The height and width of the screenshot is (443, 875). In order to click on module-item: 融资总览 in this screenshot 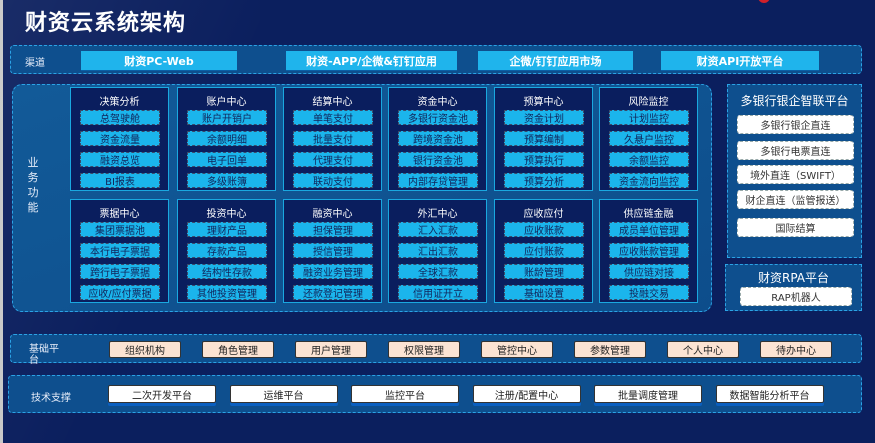, I will do `click(120, 159)`.